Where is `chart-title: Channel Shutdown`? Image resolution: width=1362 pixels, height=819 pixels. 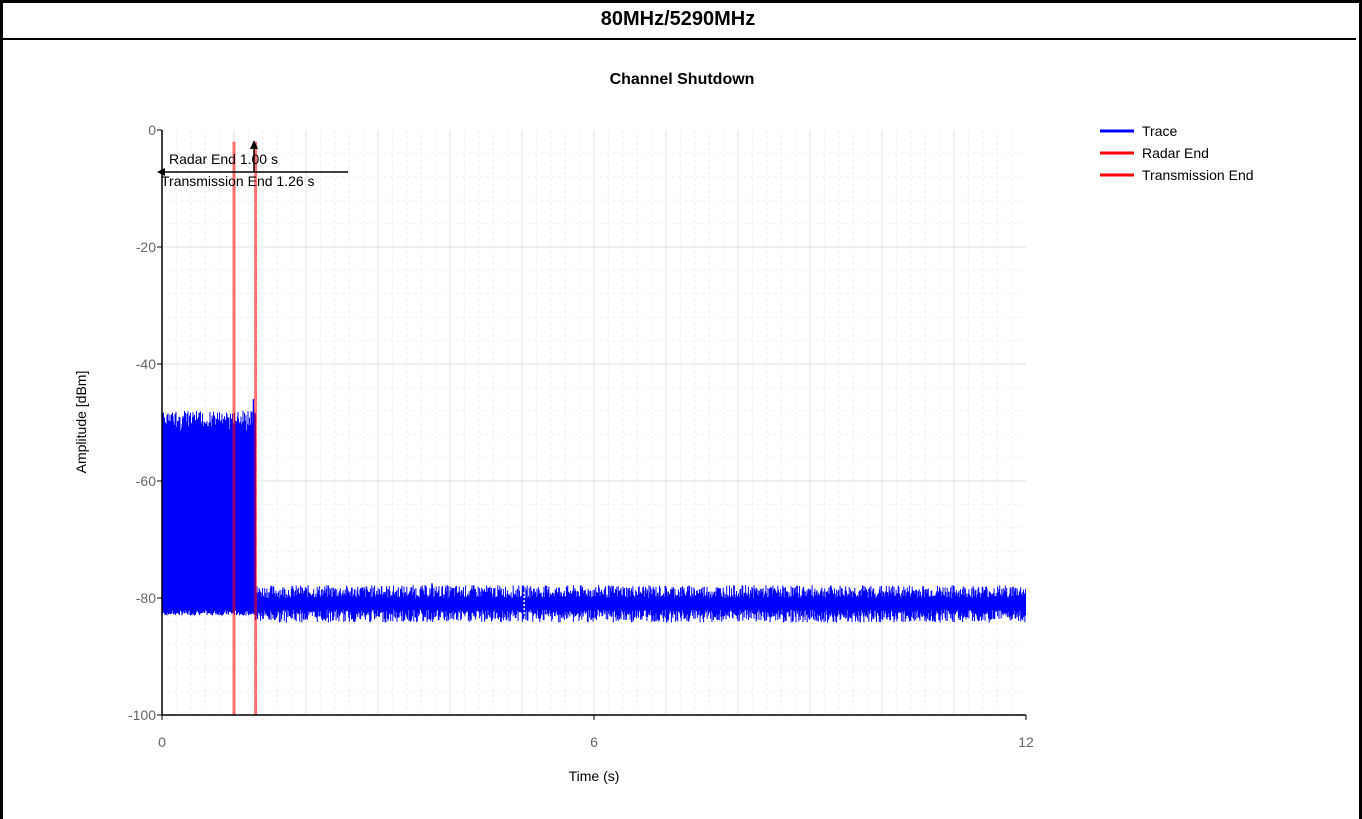
chart-title: Channel Shutdown is located at coordinates (682, 79).